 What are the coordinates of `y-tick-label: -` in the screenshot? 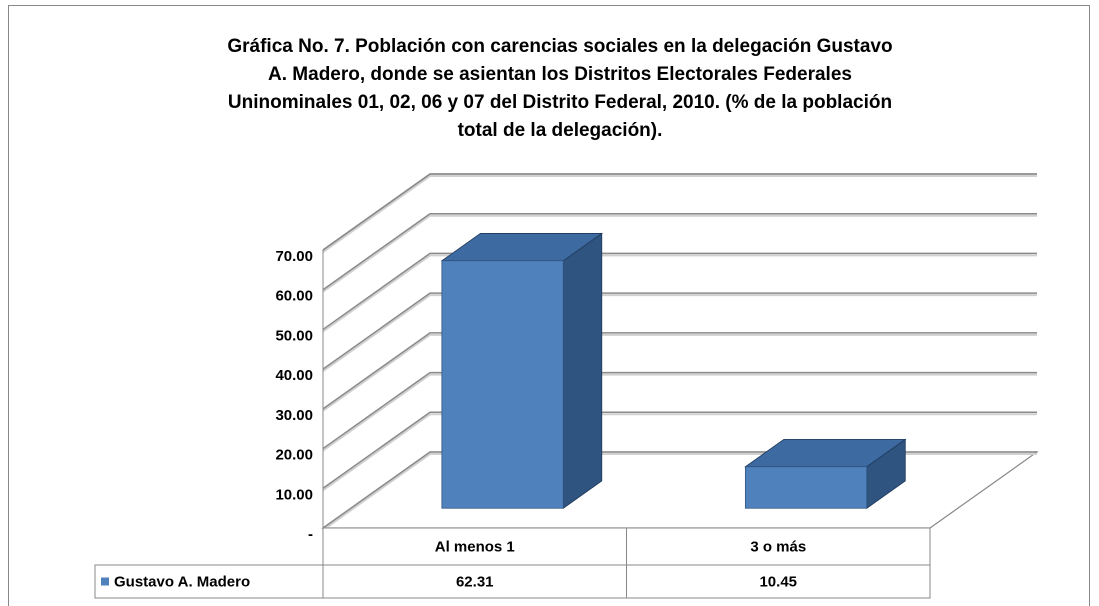 It's located at (310, 534).